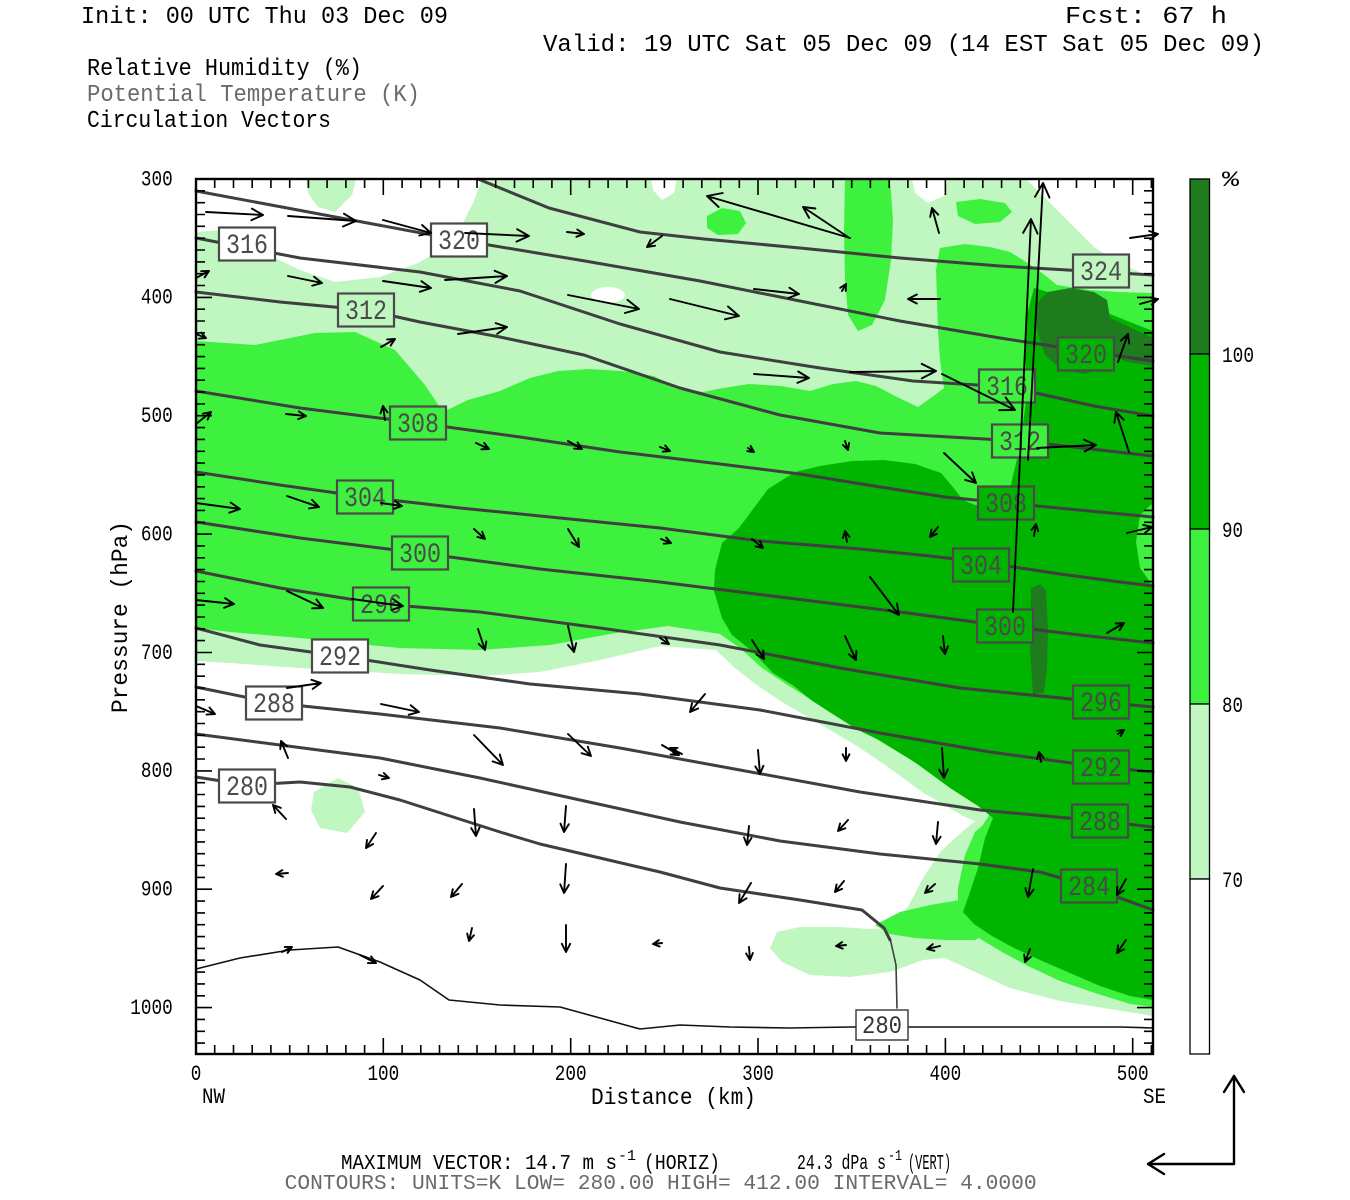 The image size is (1350, 1200). What do you see at coordinates (157, 890) in the screenshot?
I see `svg-text: 900` at bounding box center [157, 890].